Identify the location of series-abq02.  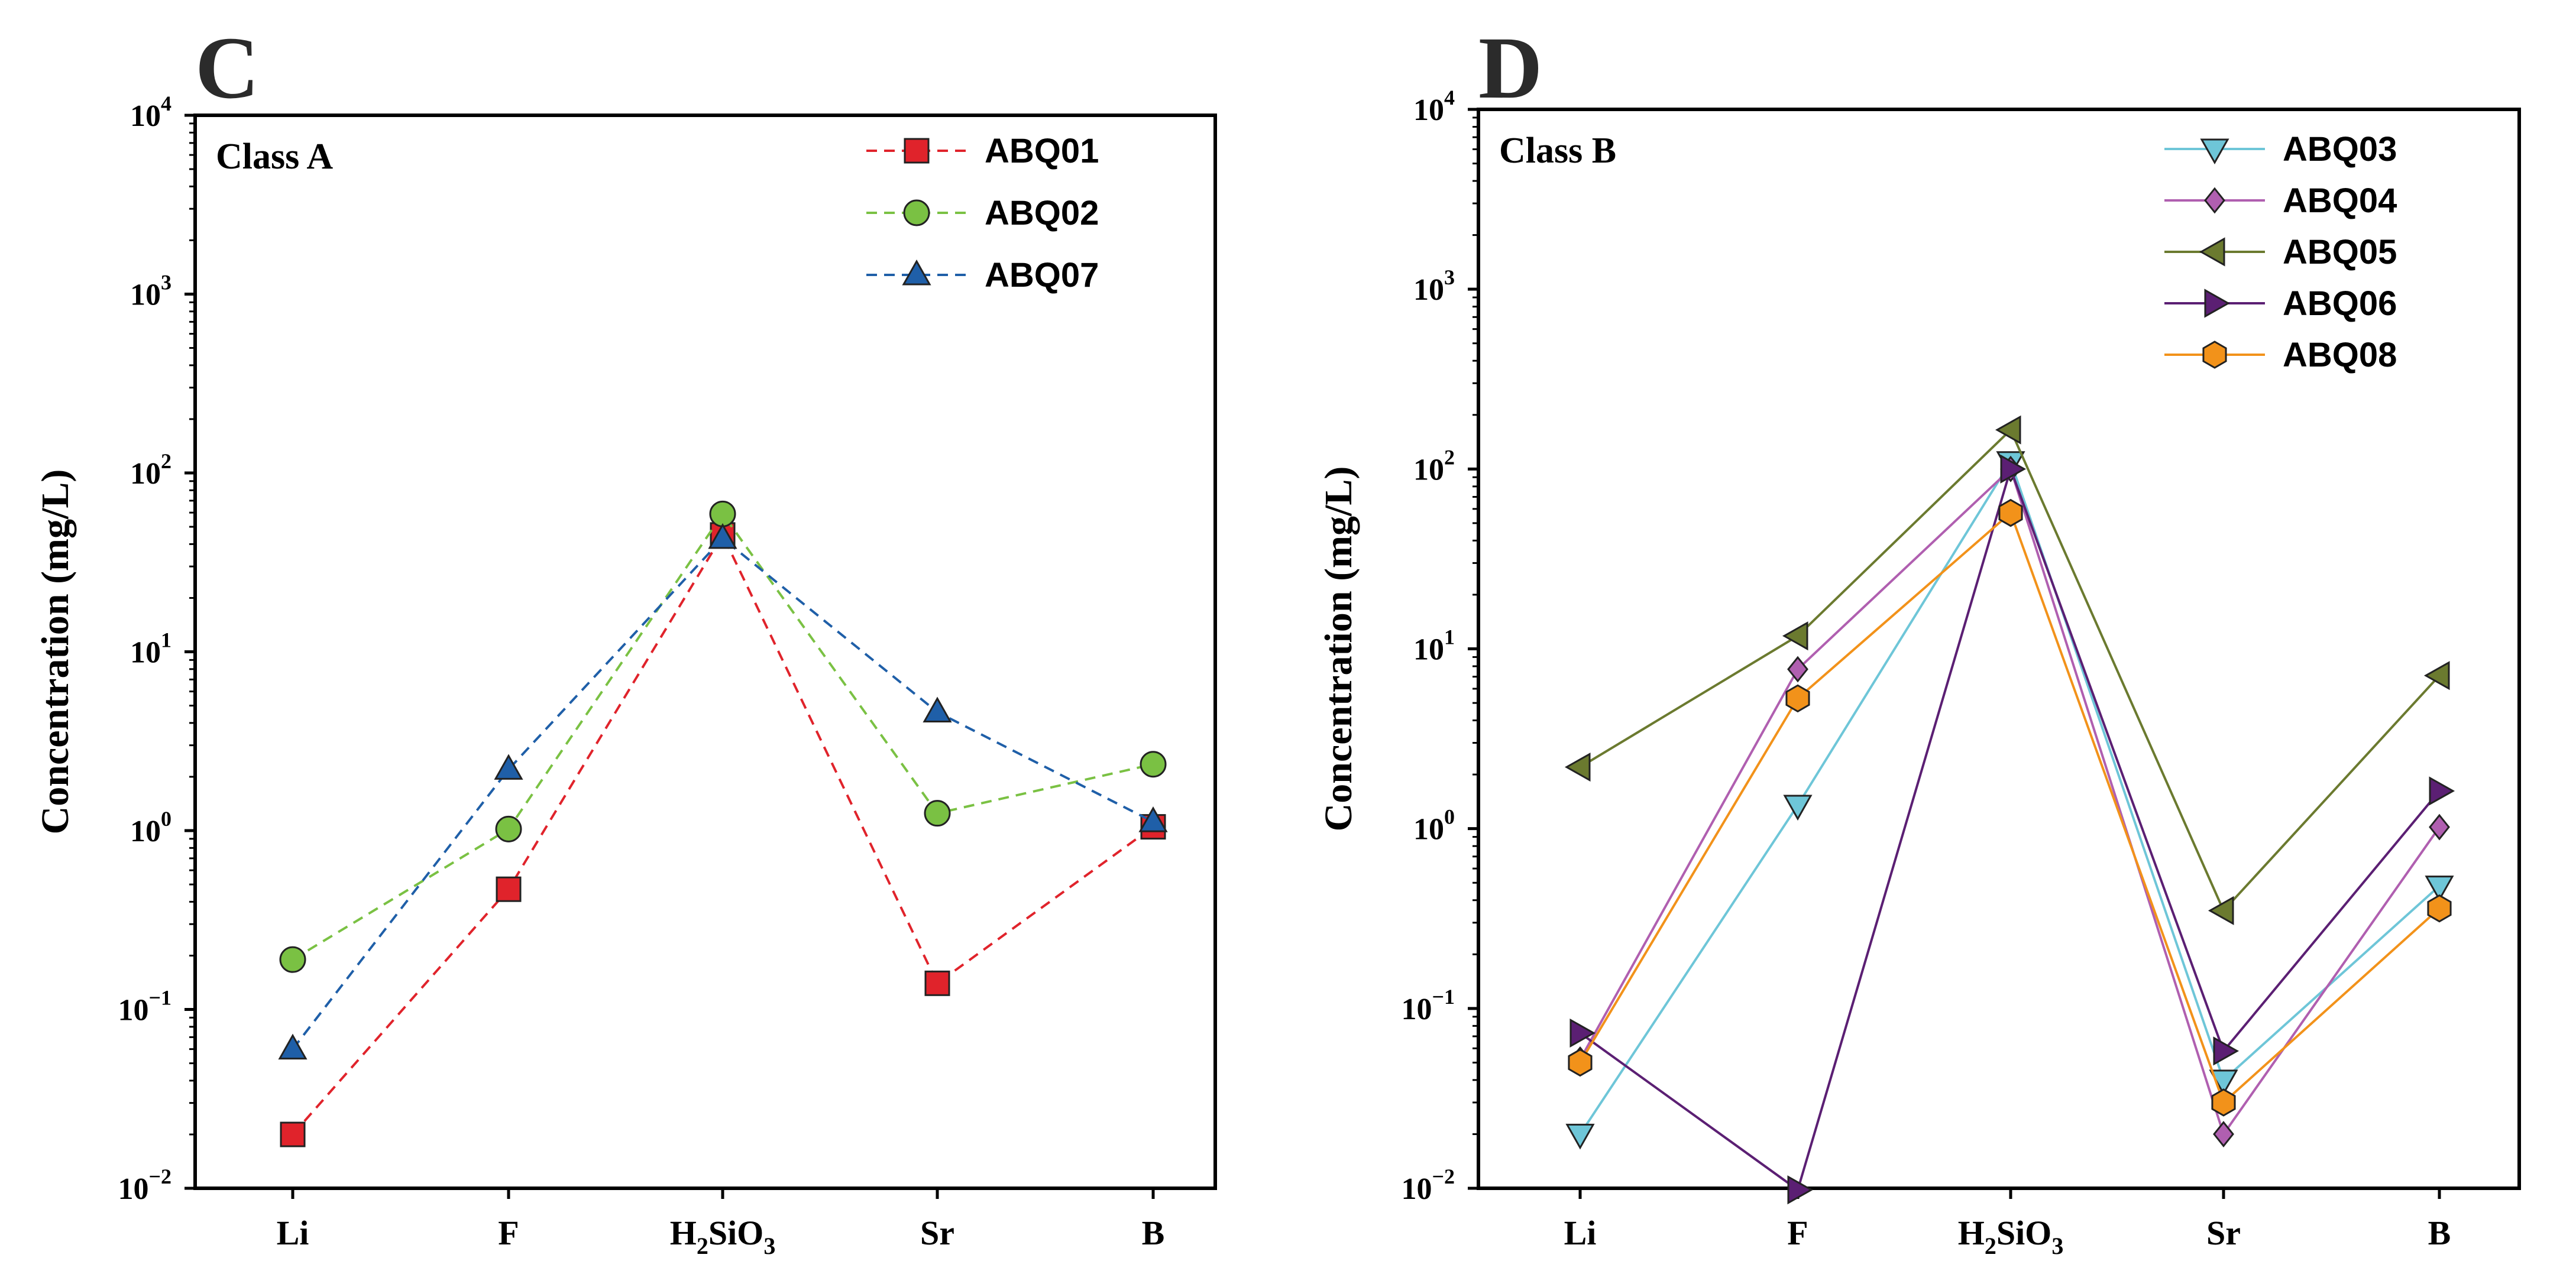
(723, 736).